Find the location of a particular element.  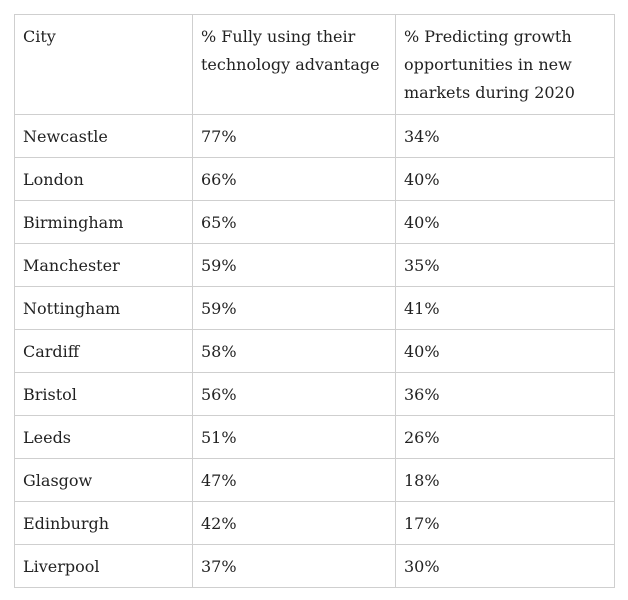

cell-growth-opportunities: 36% is located at coordinates (505, 394).